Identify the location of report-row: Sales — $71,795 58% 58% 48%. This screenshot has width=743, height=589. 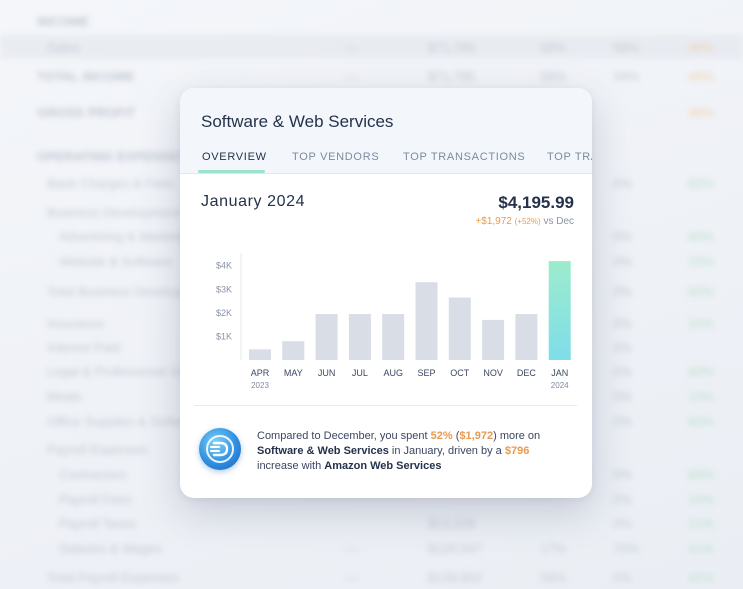
(371, 47).